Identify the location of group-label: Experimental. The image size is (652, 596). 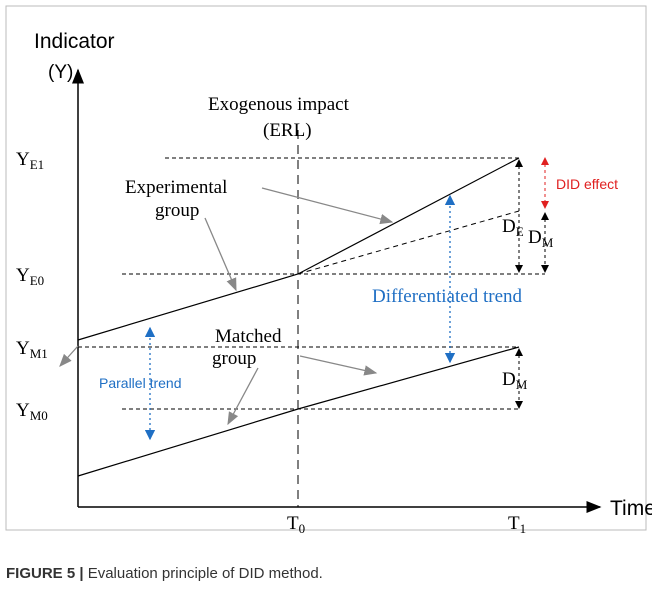
(176, 187).